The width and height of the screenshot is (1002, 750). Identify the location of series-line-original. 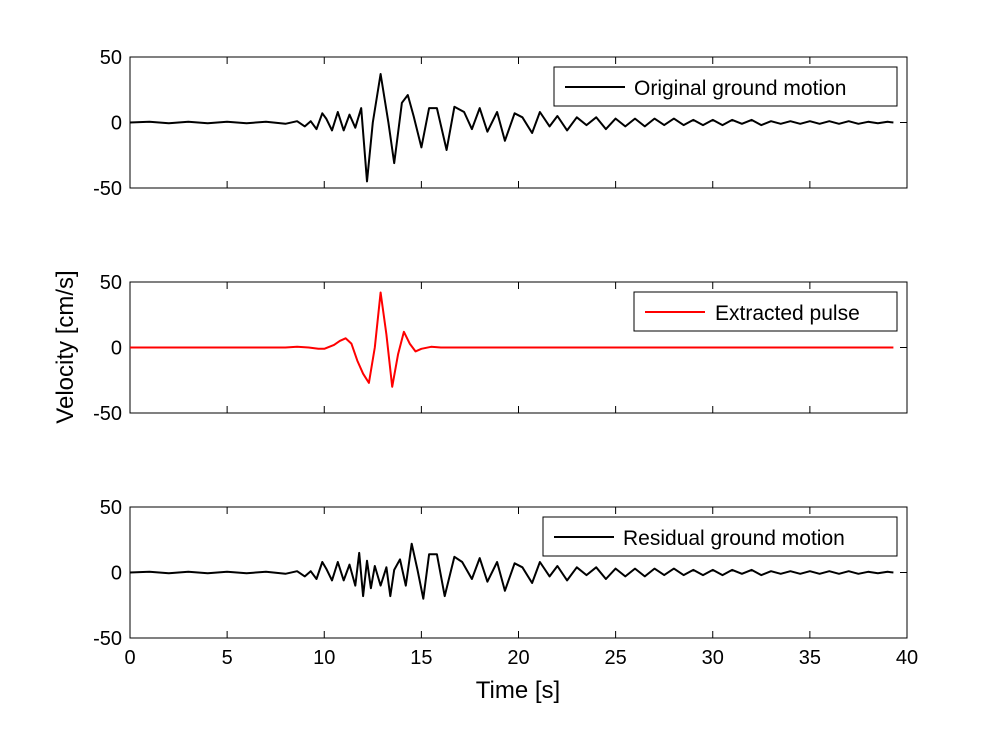
(511, 128).